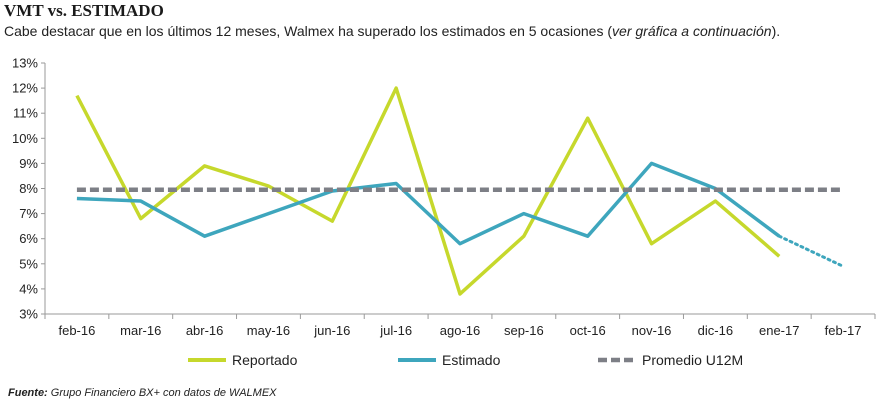  What do you see at coordinates (205, 330) in the screenshot?
I see `x-tick-label: abr-16` at bounding box center [205, 330].